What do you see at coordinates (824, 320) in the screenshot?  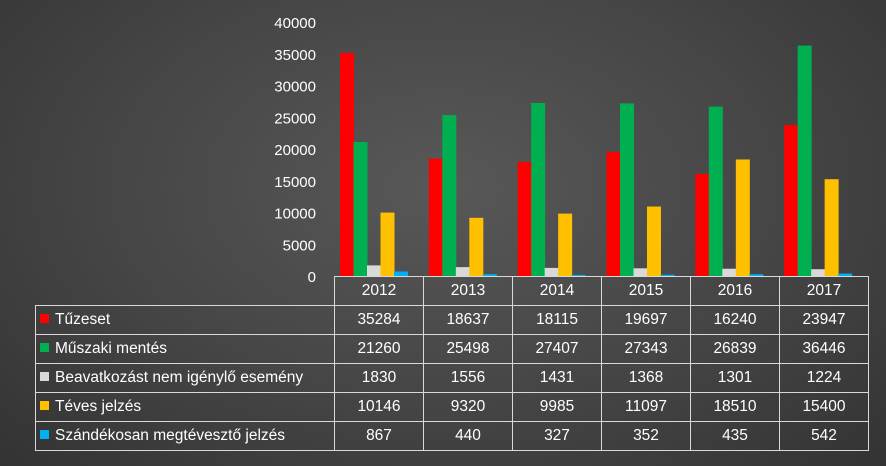 I see `data-cell: 23947` at bounding box center [824, 320].